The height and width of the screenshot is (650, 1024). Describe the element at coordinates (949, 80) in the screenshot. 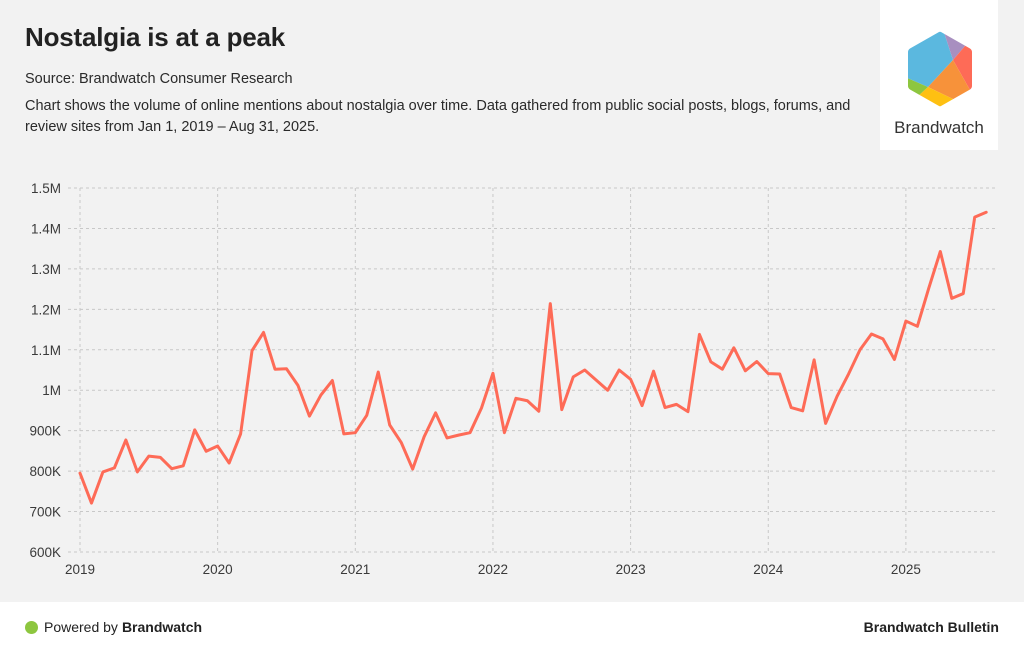

I see `logo-segment-orange` at that location.